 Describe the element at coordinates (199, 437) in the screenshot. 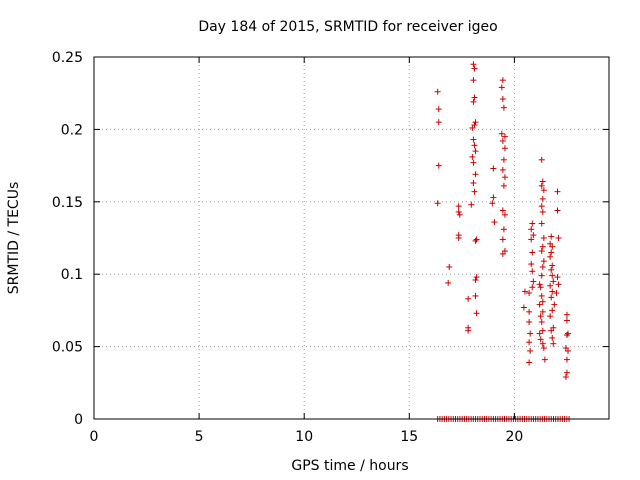

I see `x-tick-label: 5` at that location.